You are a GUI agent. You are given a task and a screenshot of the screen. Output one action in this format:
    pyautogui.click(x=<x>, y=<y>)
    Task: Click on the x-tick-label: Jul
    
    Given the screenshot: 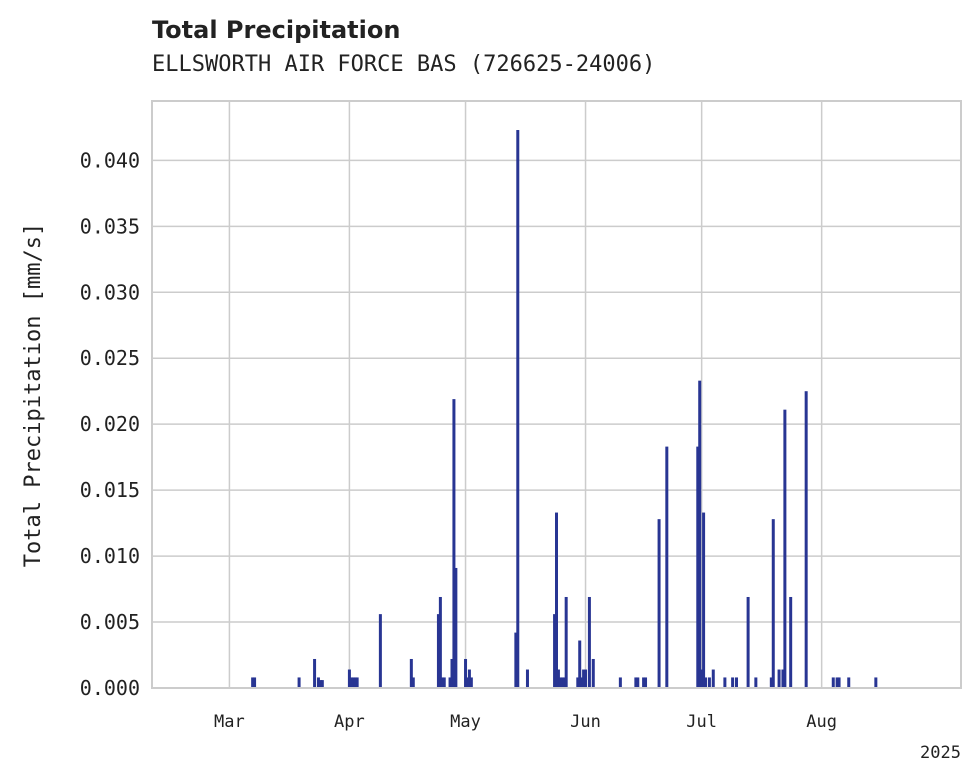 What is the action you would take?
    pyautogui.click(x=701, y=722)
    